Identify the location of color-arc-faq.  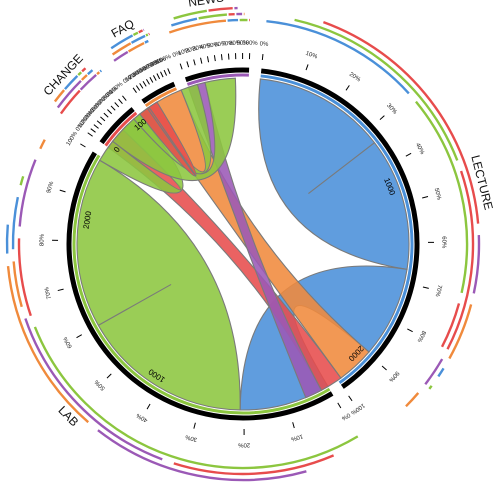
(160, 97).